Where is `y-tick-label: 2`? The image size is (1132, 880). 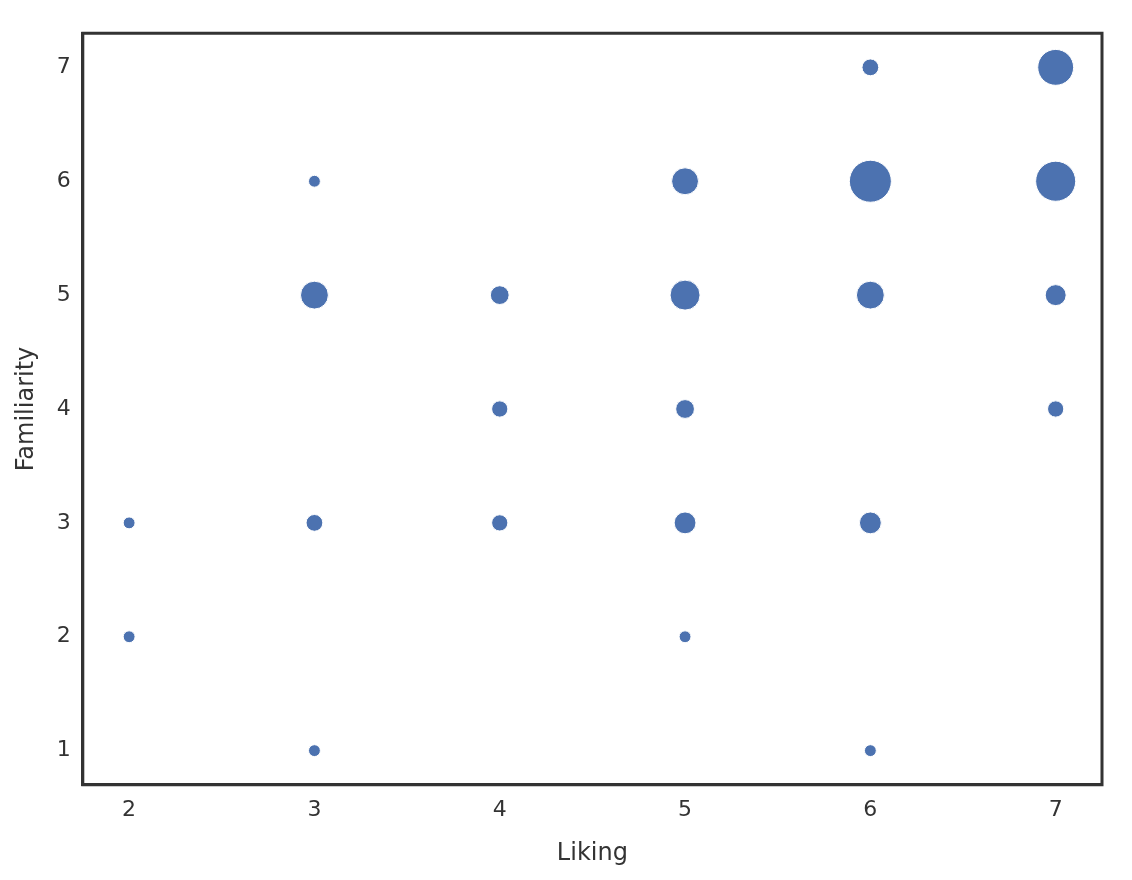 y-tick-label: 2 is located at coordinates (63, 635).